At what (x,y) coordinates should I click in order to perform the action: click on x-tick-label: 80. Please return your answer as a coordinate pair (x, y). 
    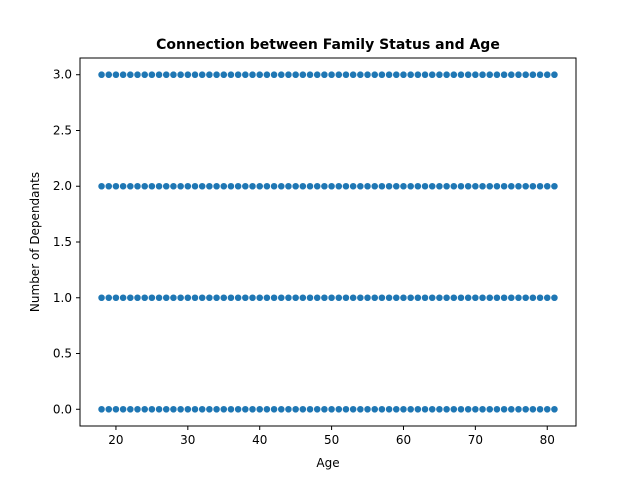
    Looking at the image, I should click on (547, 440).